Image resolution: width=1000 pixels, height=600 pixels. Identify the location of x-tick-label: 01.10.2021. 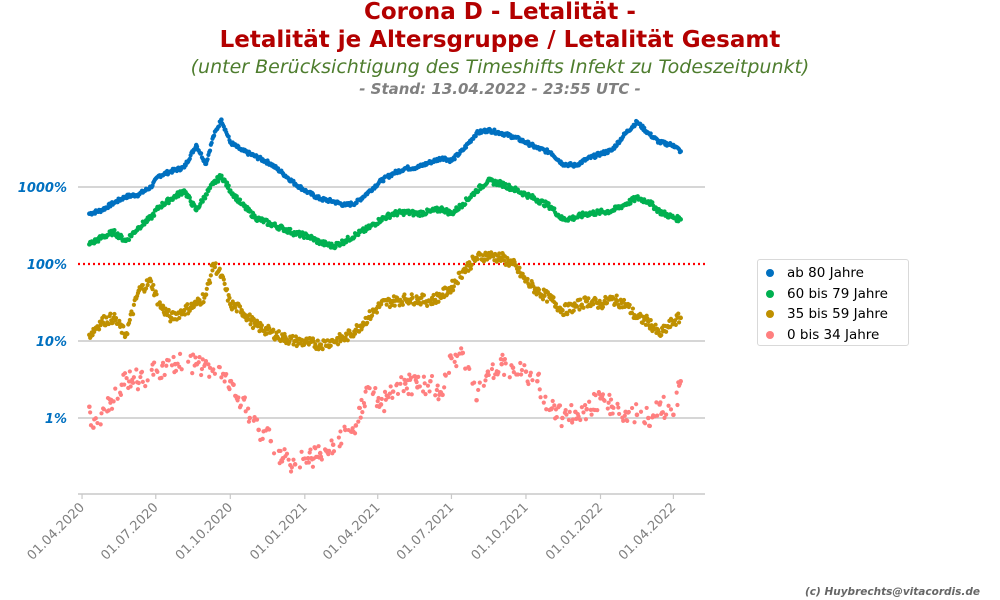
(500, 531).